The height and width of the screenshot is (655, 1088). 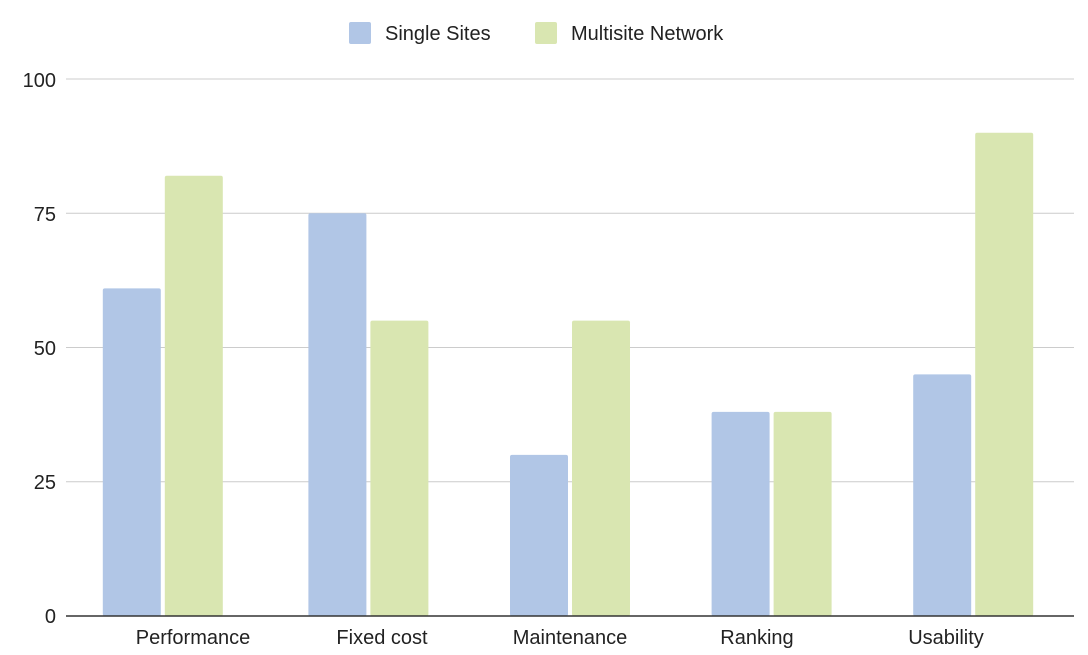 What do you see at coordinates (601, 468) in the screenshot?
I see `bar-multisite-network-maintenance` at bounding box center [601, 468].